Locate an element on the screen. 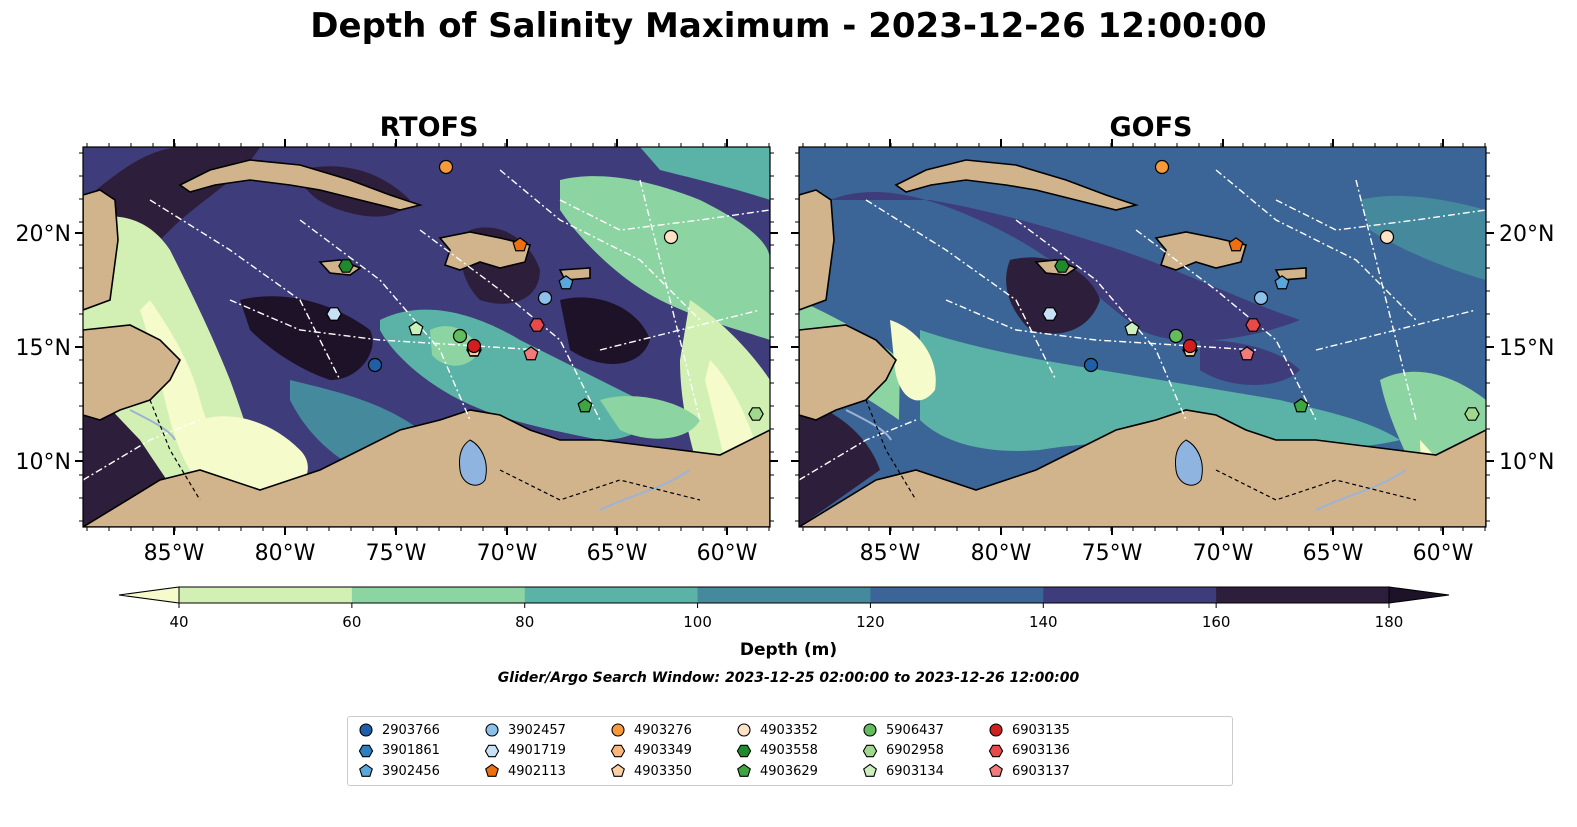 Image resolution: width=1577 pixels, height=827 pixels. legend-item-4901719: 4901719 is located at coordinates (525, 751).